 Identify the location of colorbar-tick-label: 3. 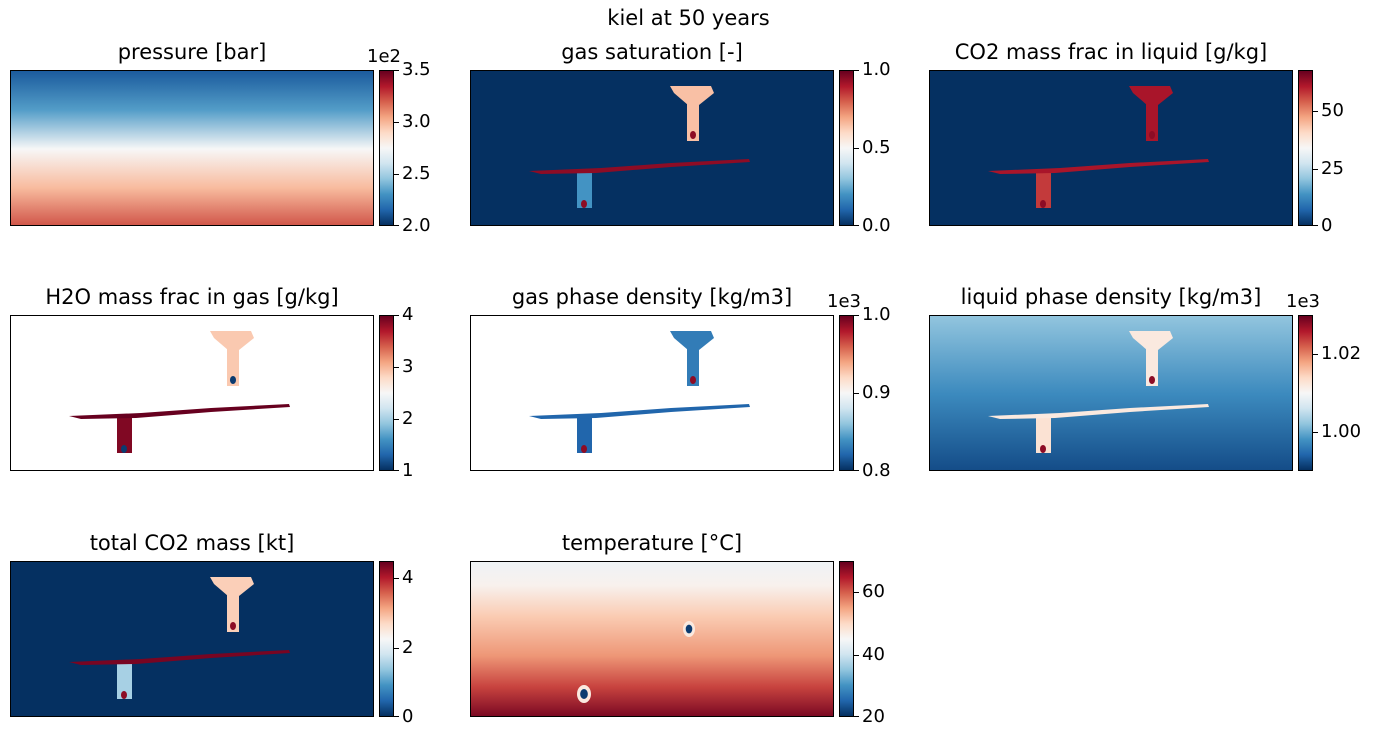
(408, 366).